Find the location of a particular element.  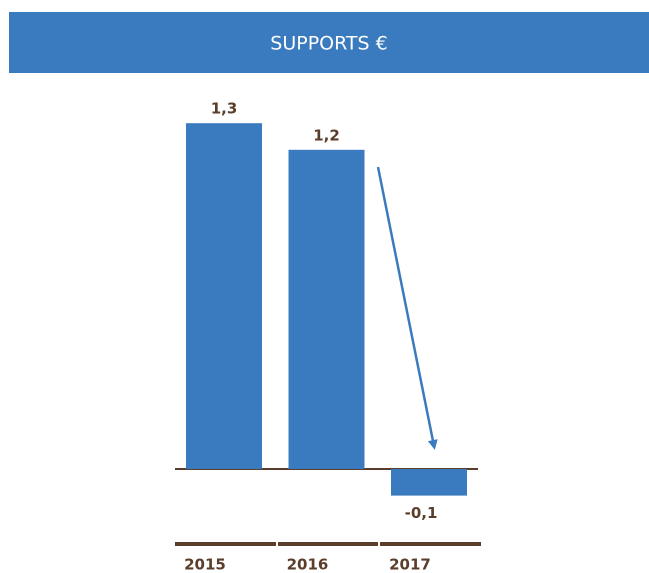

header-band is located at coordinates (329, 42).